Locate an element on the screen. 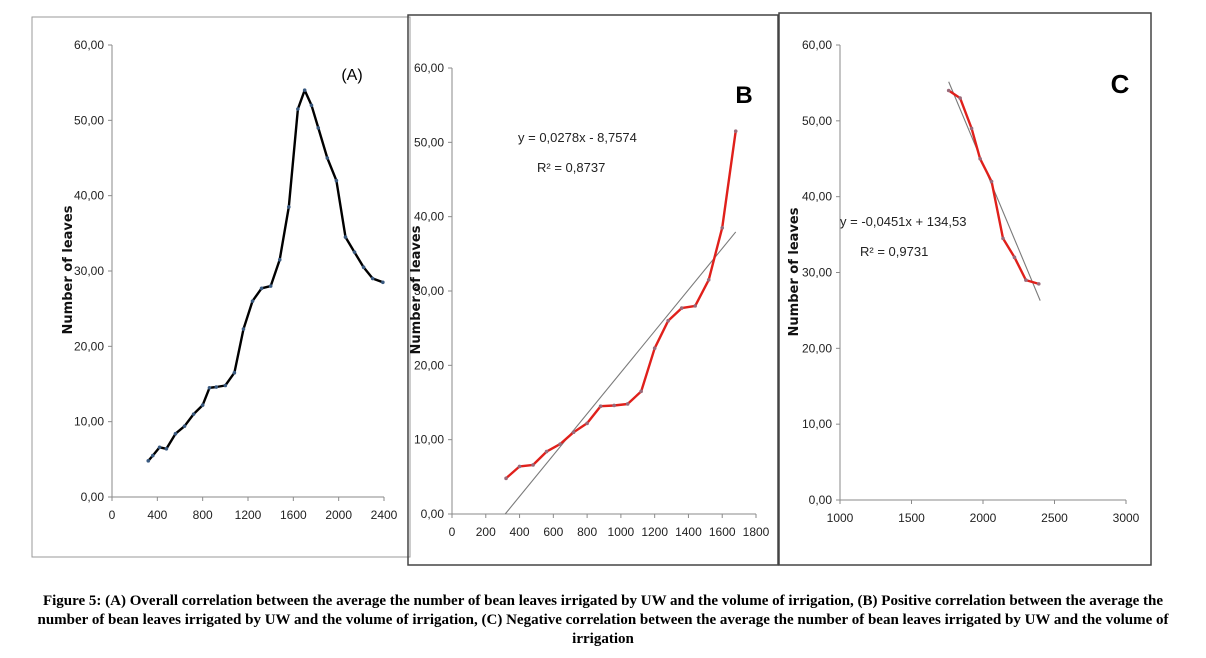 The image size is (1206, 658). trendline is located at coordinates (620, 373).